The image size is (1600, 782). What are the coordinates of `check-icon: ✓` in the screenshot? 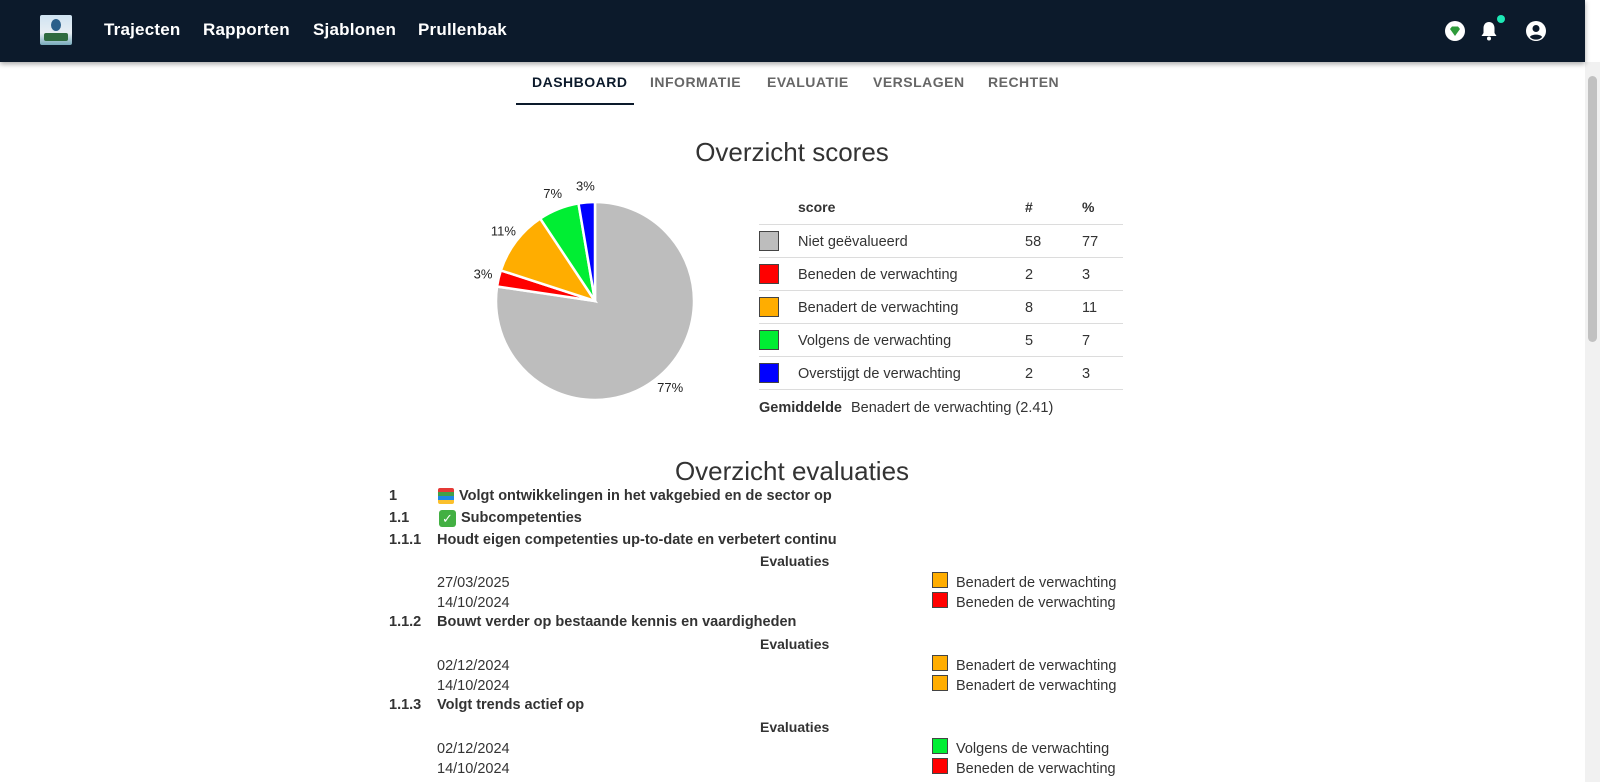 It's located at (447, 518).